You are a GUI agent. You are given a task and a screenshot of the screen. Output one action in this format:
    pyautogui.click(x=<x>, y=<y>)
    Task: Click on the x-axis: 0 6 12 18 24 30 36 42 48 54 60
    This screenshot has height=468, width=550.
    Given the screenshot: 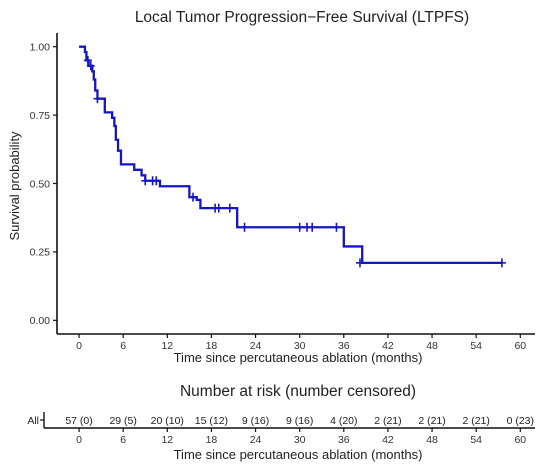 What is the action you would take?
    pyautogui.click(x=301, y=343)
    